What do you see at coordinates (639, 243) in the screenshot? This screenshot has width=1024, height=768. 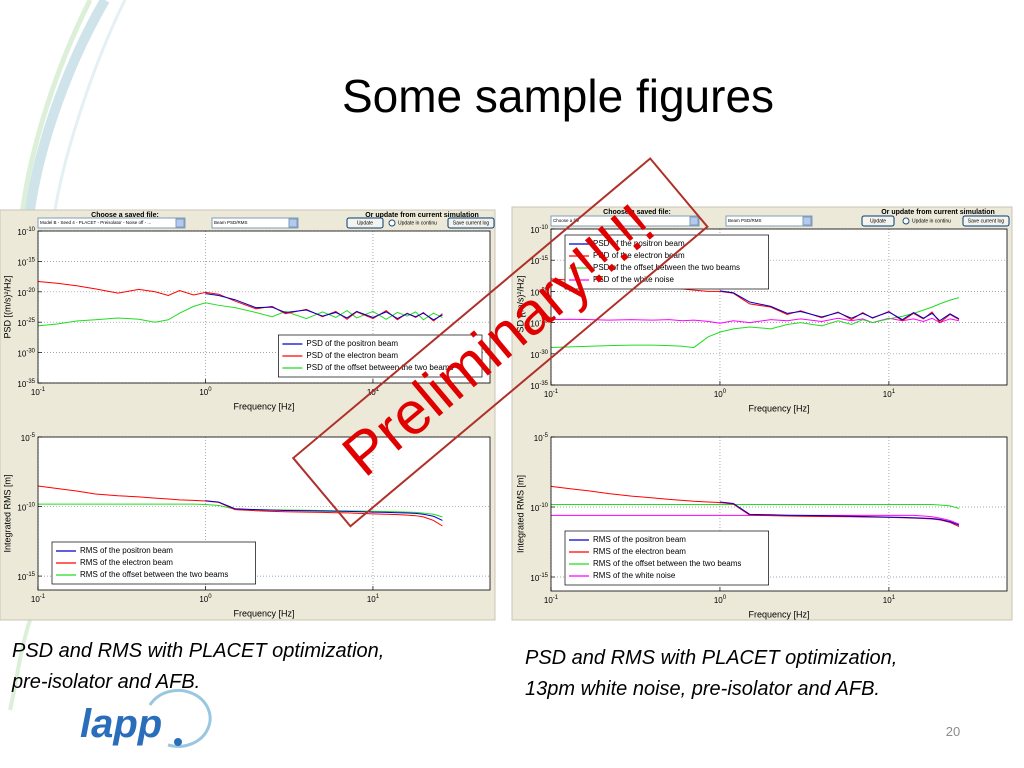 I see `legend-label: PSD of the positron beam` at bounding box center [639, 243].